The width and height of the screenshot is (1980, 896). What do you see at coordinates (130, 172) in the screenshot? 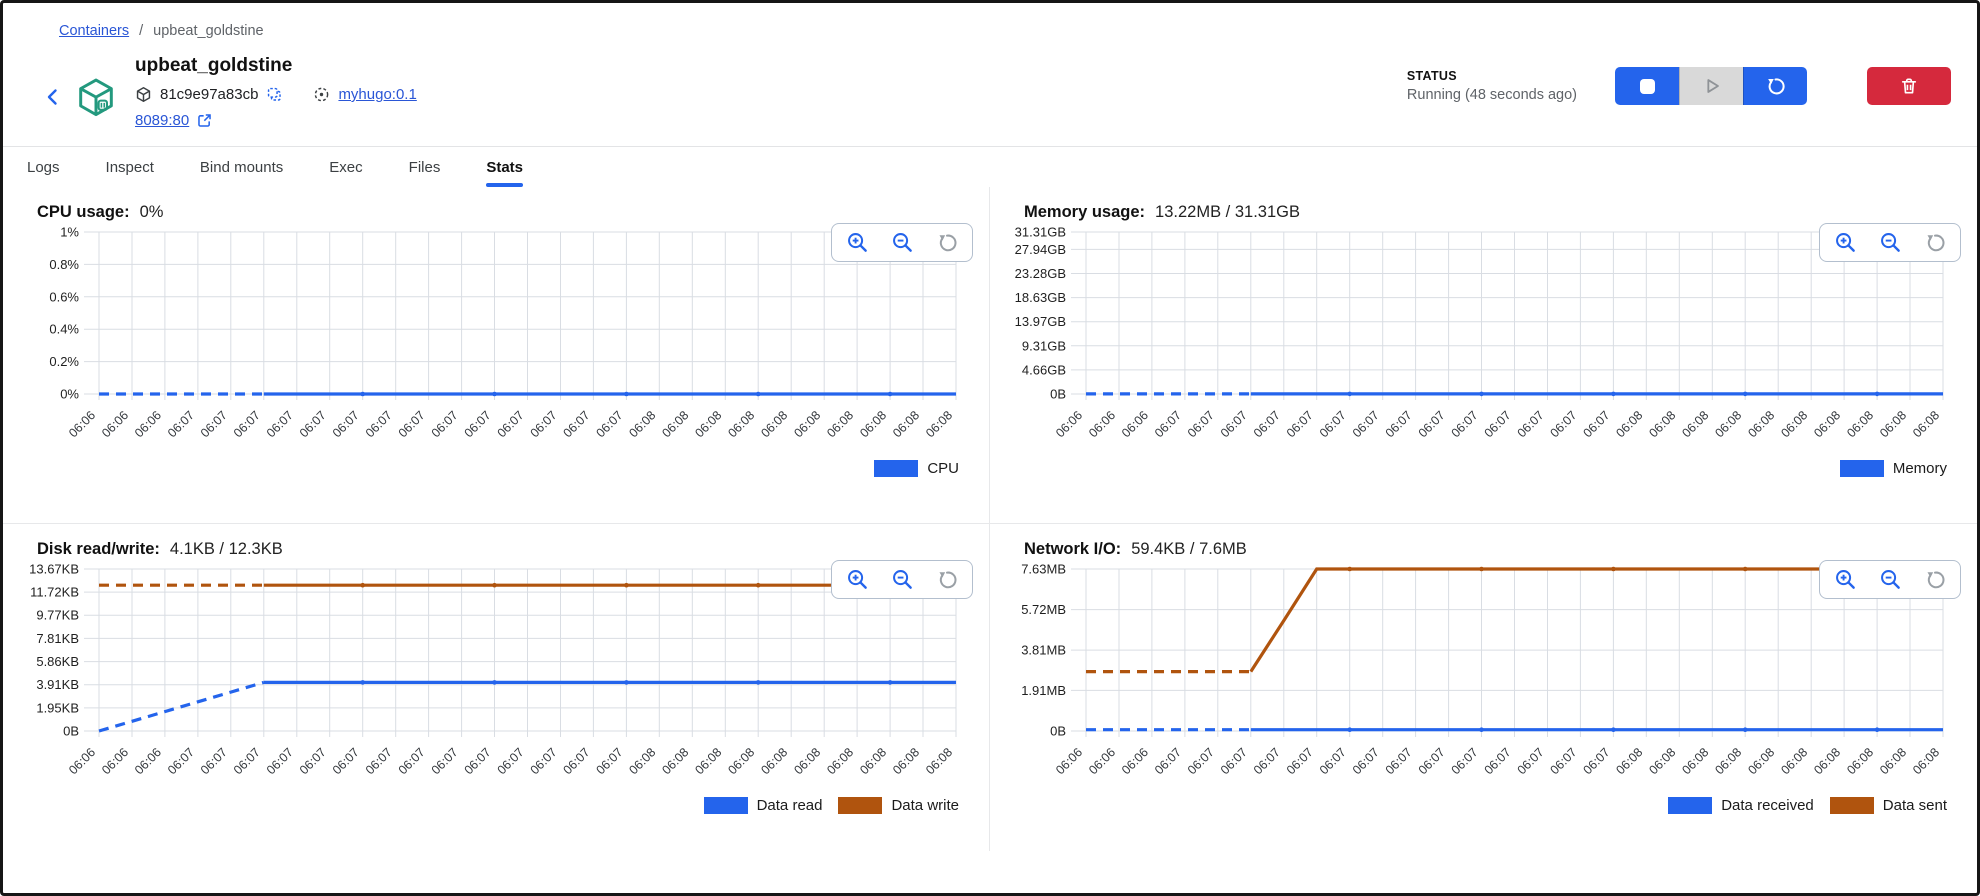
I see `tab-inspect: Inspect` at bounding box center [130, 172].